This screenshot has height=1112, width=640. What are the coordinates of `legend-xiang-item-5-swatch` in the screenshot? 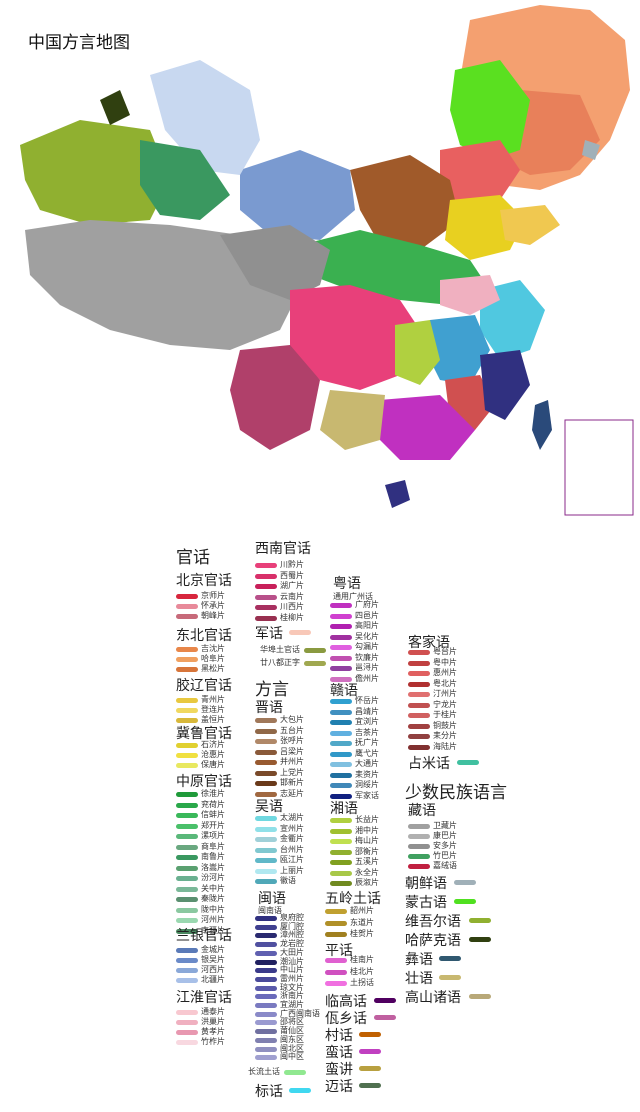 It's located at (341, 873).